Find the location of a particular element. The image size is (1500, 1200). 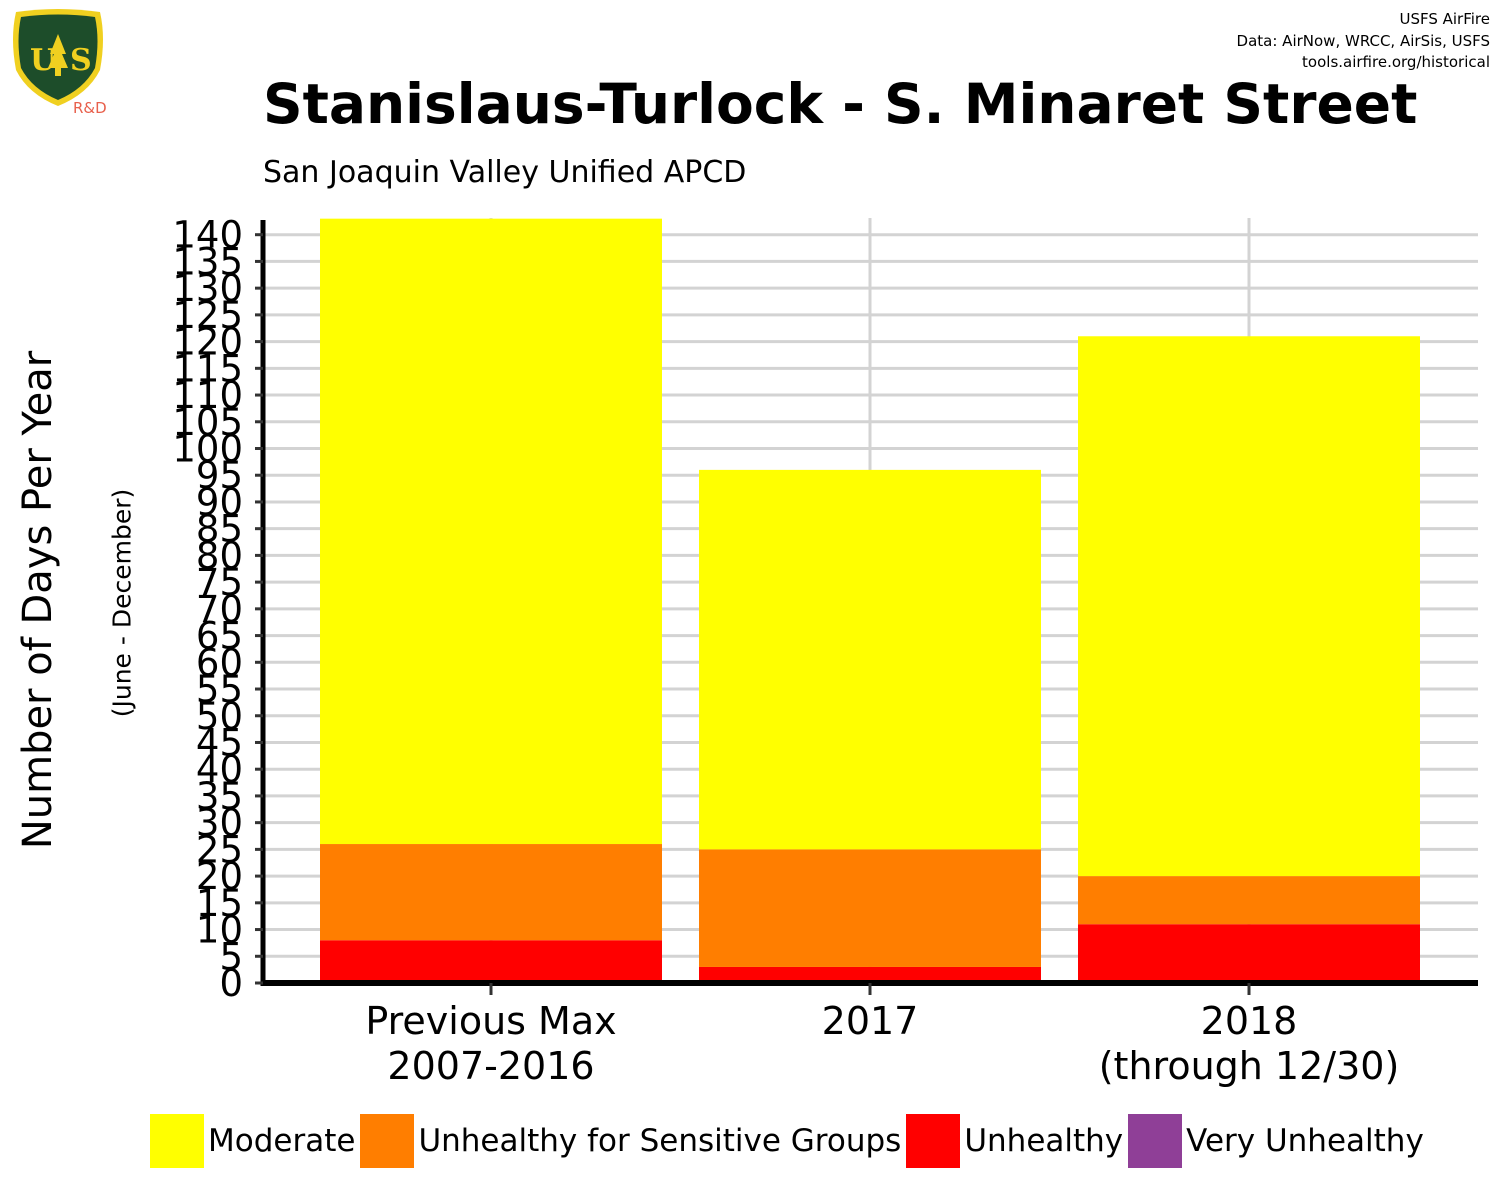

y-tick-label: 65 is located at coordinates (219, 636).